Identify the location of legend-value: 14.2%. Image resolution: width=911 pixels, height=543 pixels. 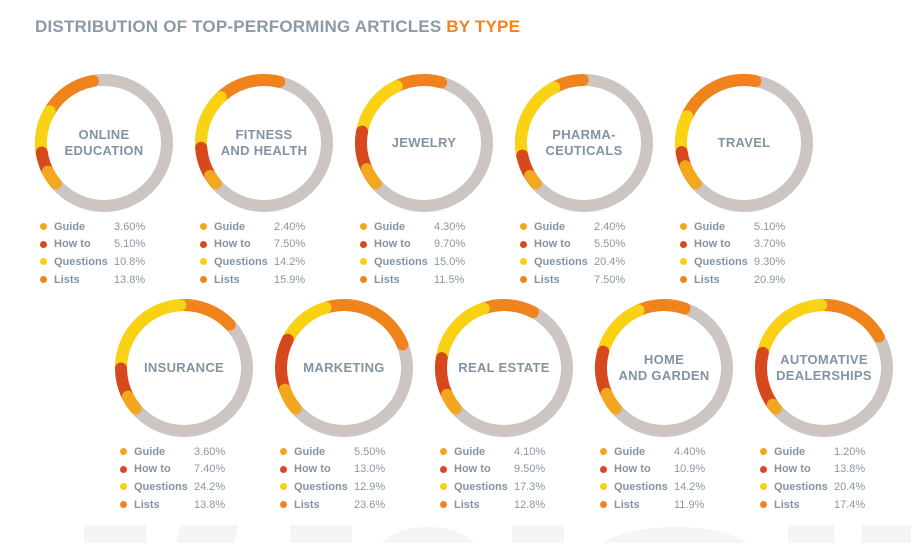
(690, 486).